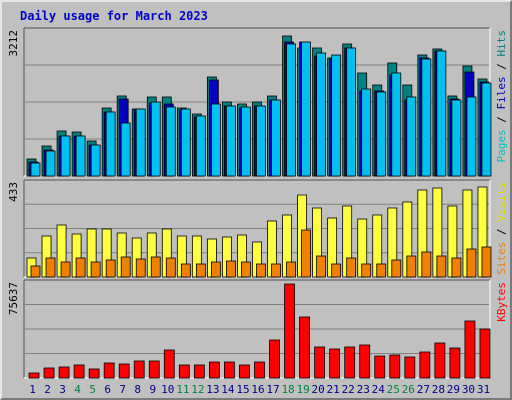 Image resolution: width=512 pixels, height=400 pixels. I want to click on axis-max-label: 433, so click(13, 192).